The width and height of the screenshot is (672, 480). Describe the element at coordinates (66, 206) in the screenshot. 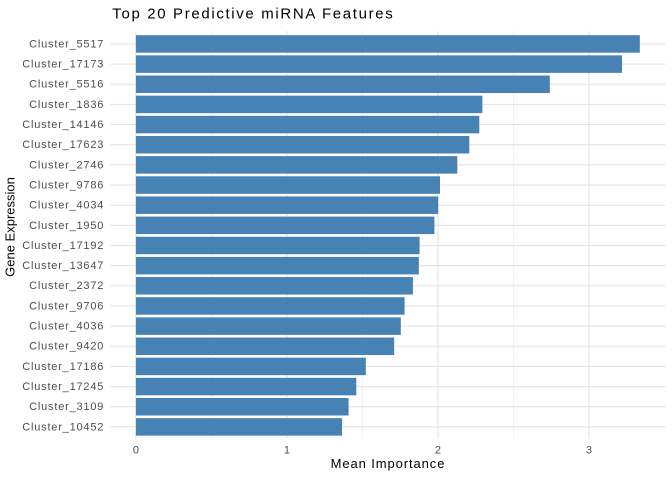

I see `svg-text: Cluster_4034` at that location.